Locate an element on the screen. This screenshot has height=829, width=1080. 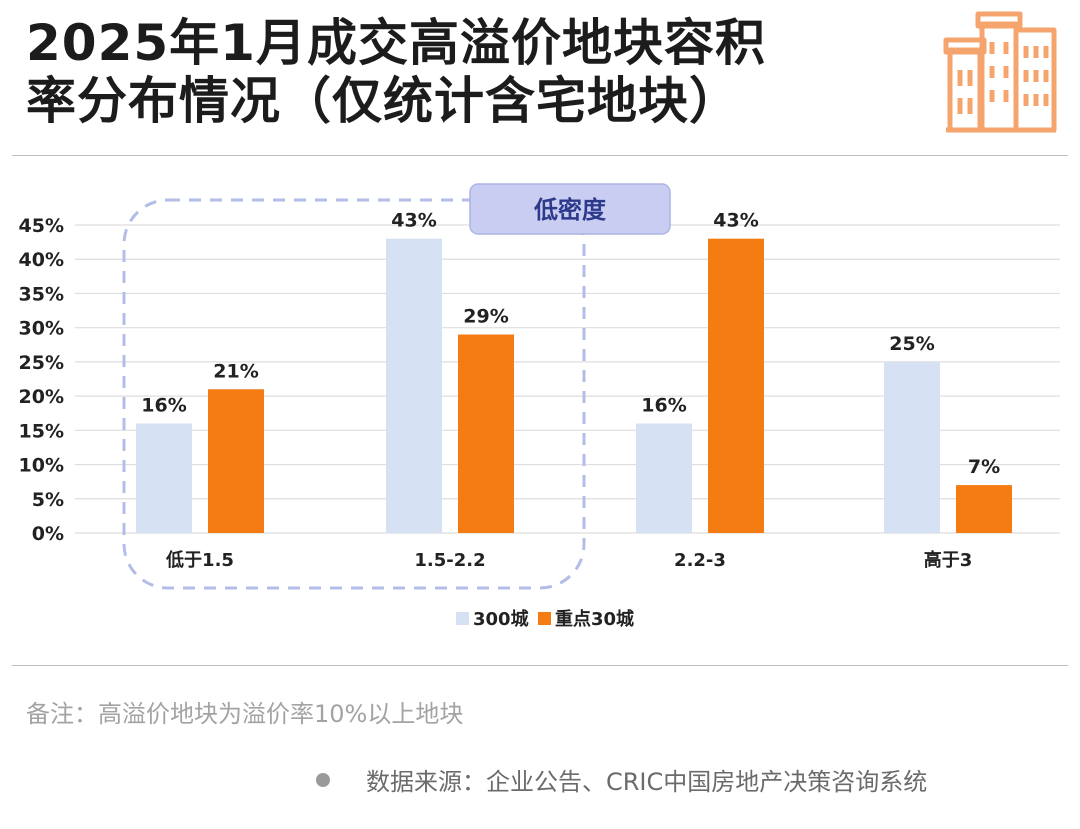
x-tick-label: 2.2-3 is located at coordinates (700, 560).